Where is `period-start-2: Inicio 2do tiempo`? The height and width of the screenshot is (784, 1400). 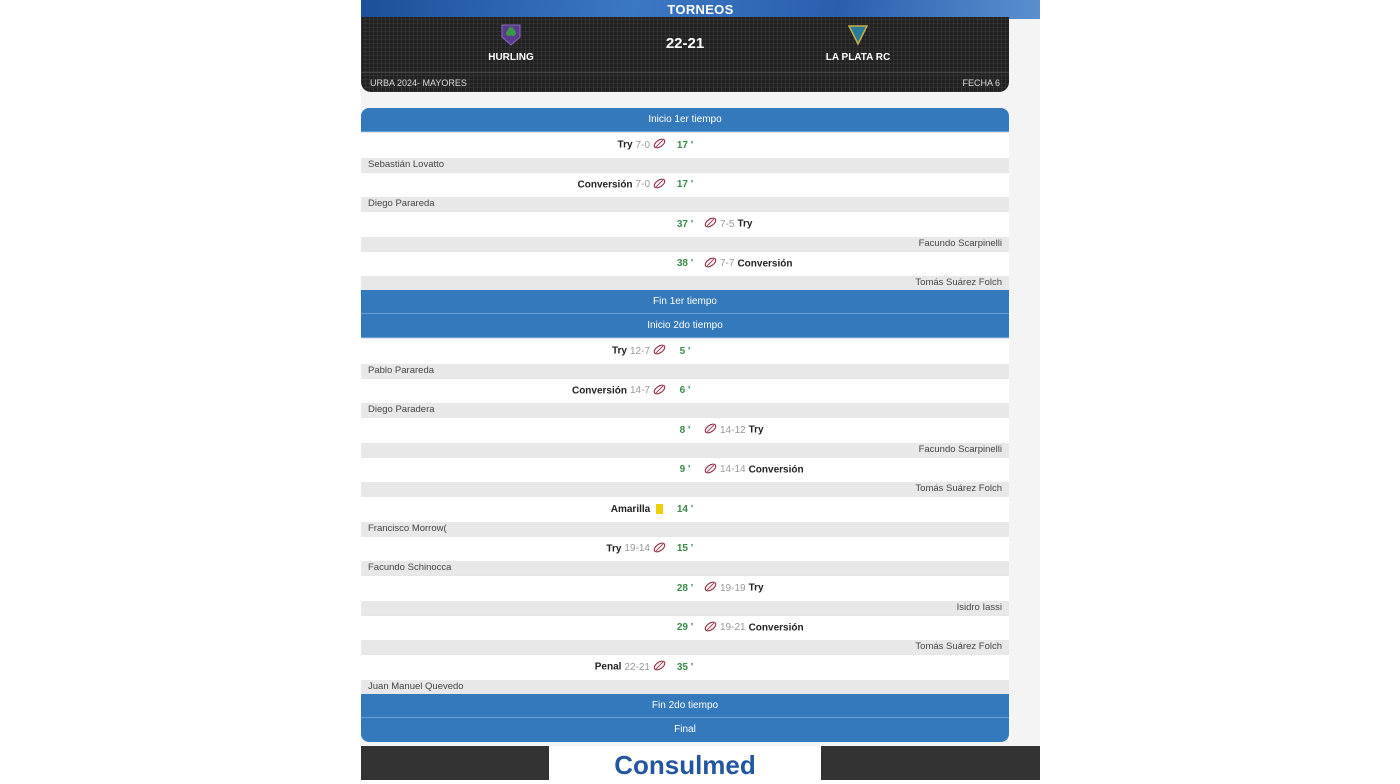 period-start-2: Inicio 2do tiempo is located at coordinates (685, 326).